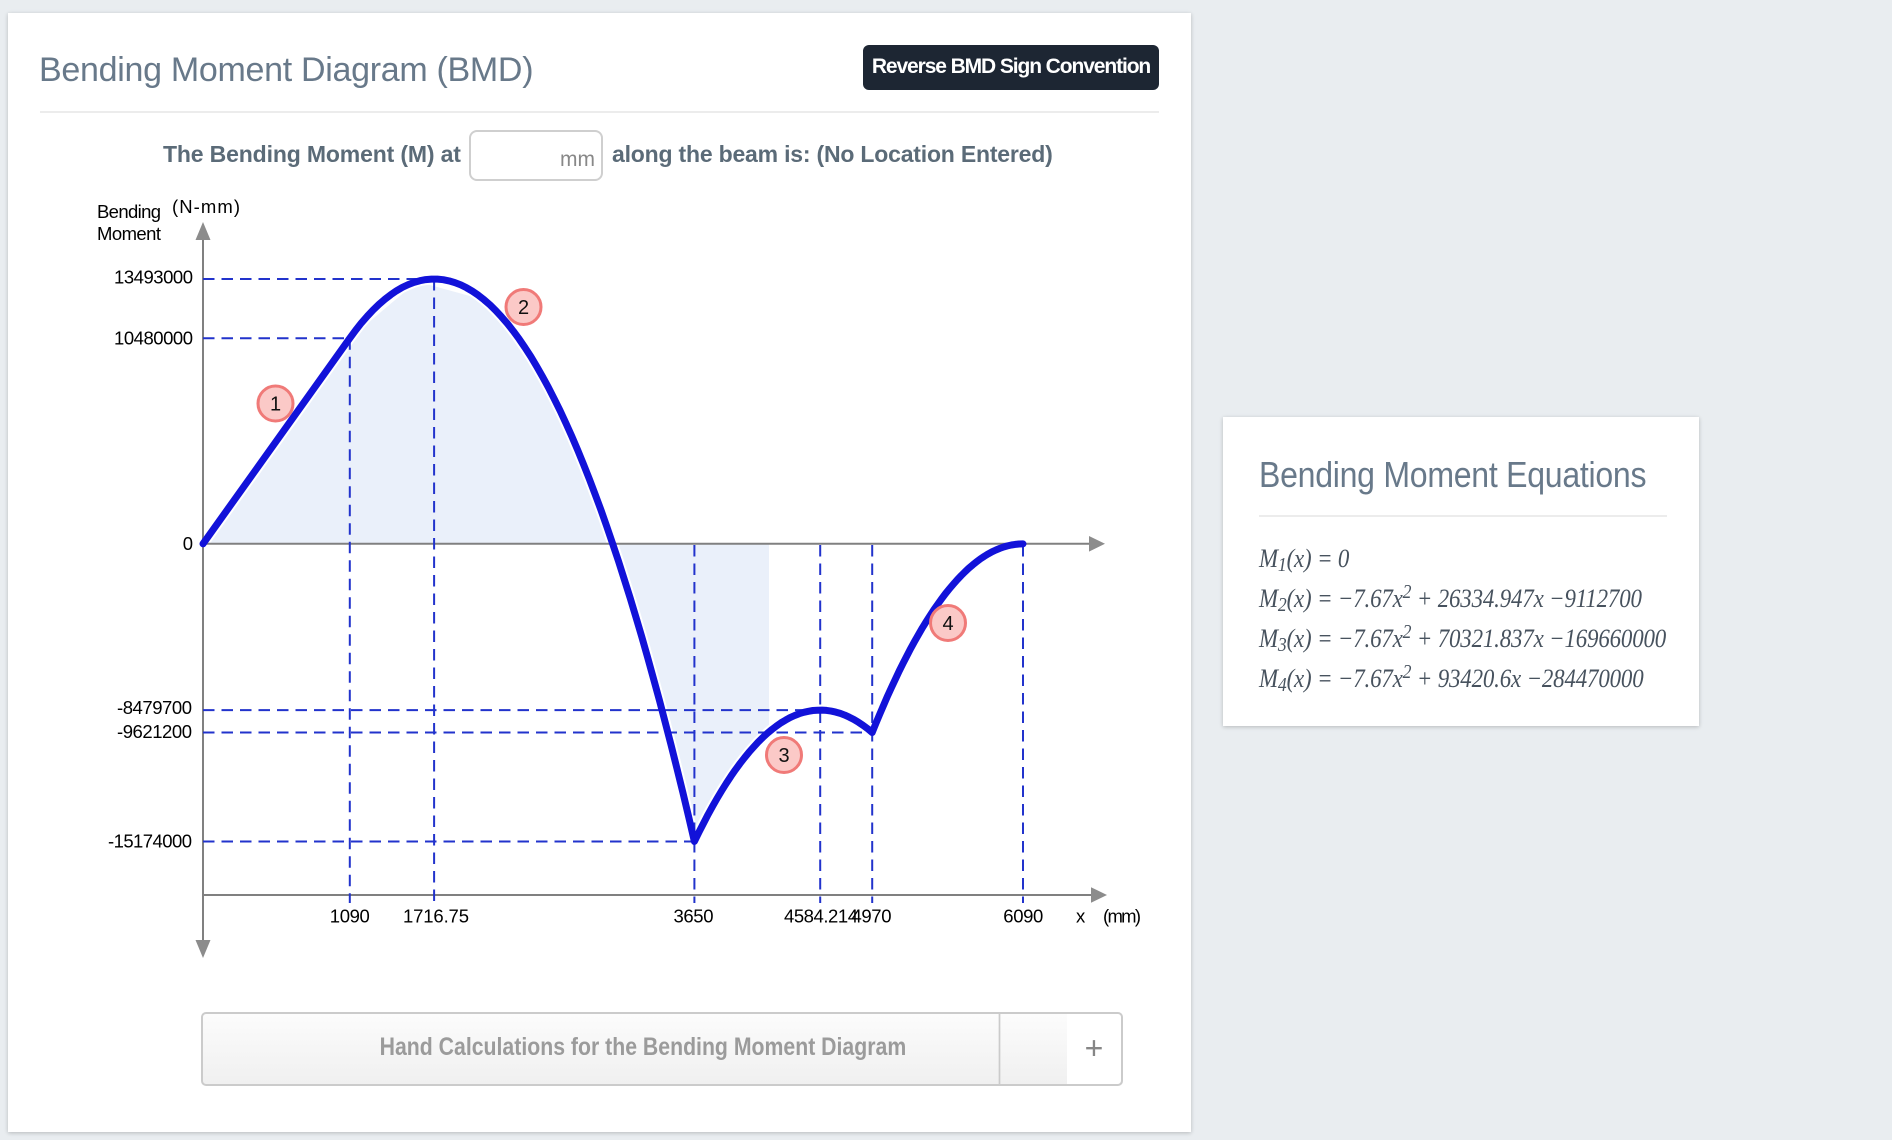 The height and width of the screenshot is (1140, 1892). I want to click on svg-text: -15174000, so click(150, 841).